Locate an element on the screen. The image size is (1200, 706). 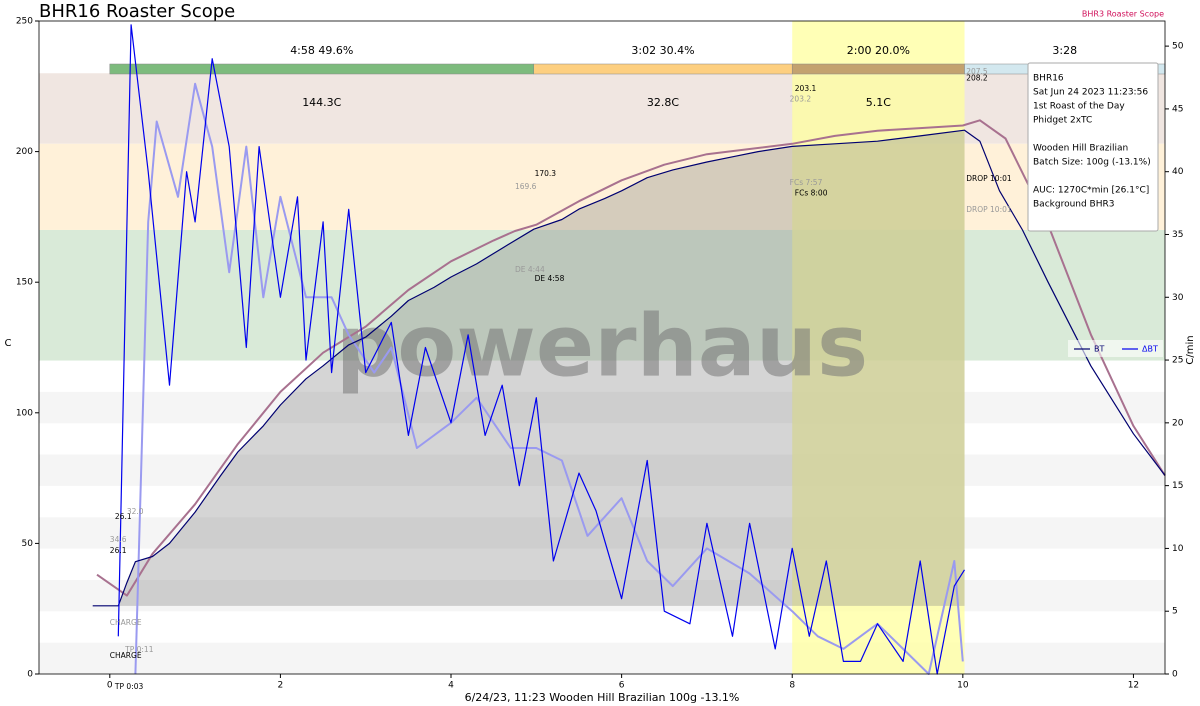
y2-tick-label: 35 is located at coordinates (1177, 235).